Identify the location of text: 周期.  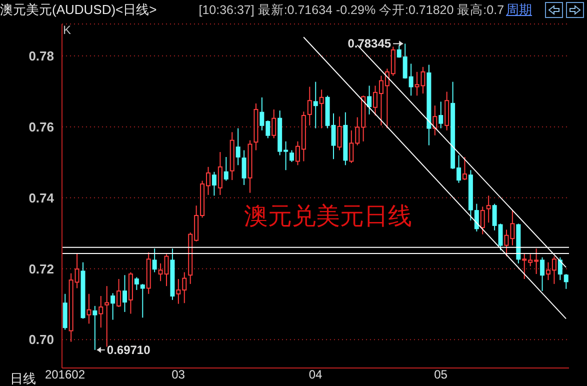
(519, 10).